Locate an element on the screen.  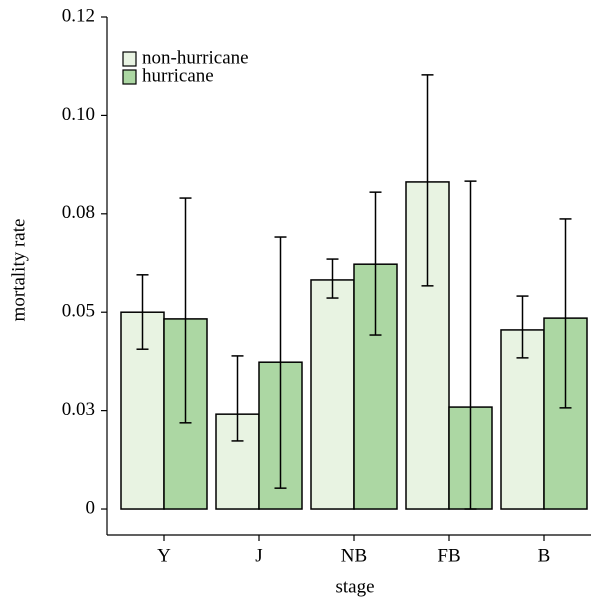
y-tick-label: 0.05 is located at coordinates (78, 311).